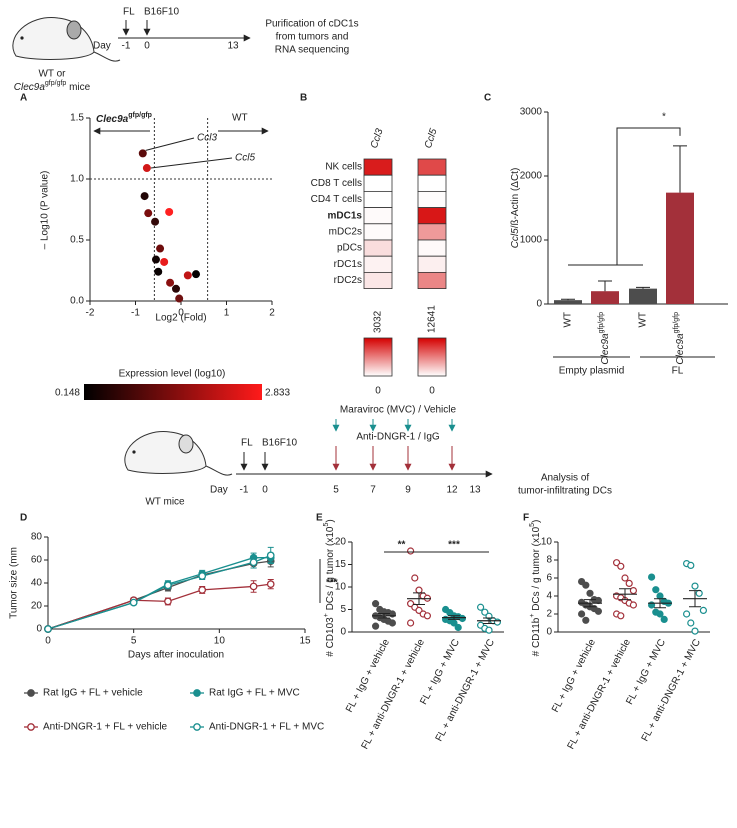 Image resolution: width=737 pixels, height=828 pixels. Describe the element at coordinates (77, 301) in the screenshot. I see `y-tick-label: 0.0` at that location.